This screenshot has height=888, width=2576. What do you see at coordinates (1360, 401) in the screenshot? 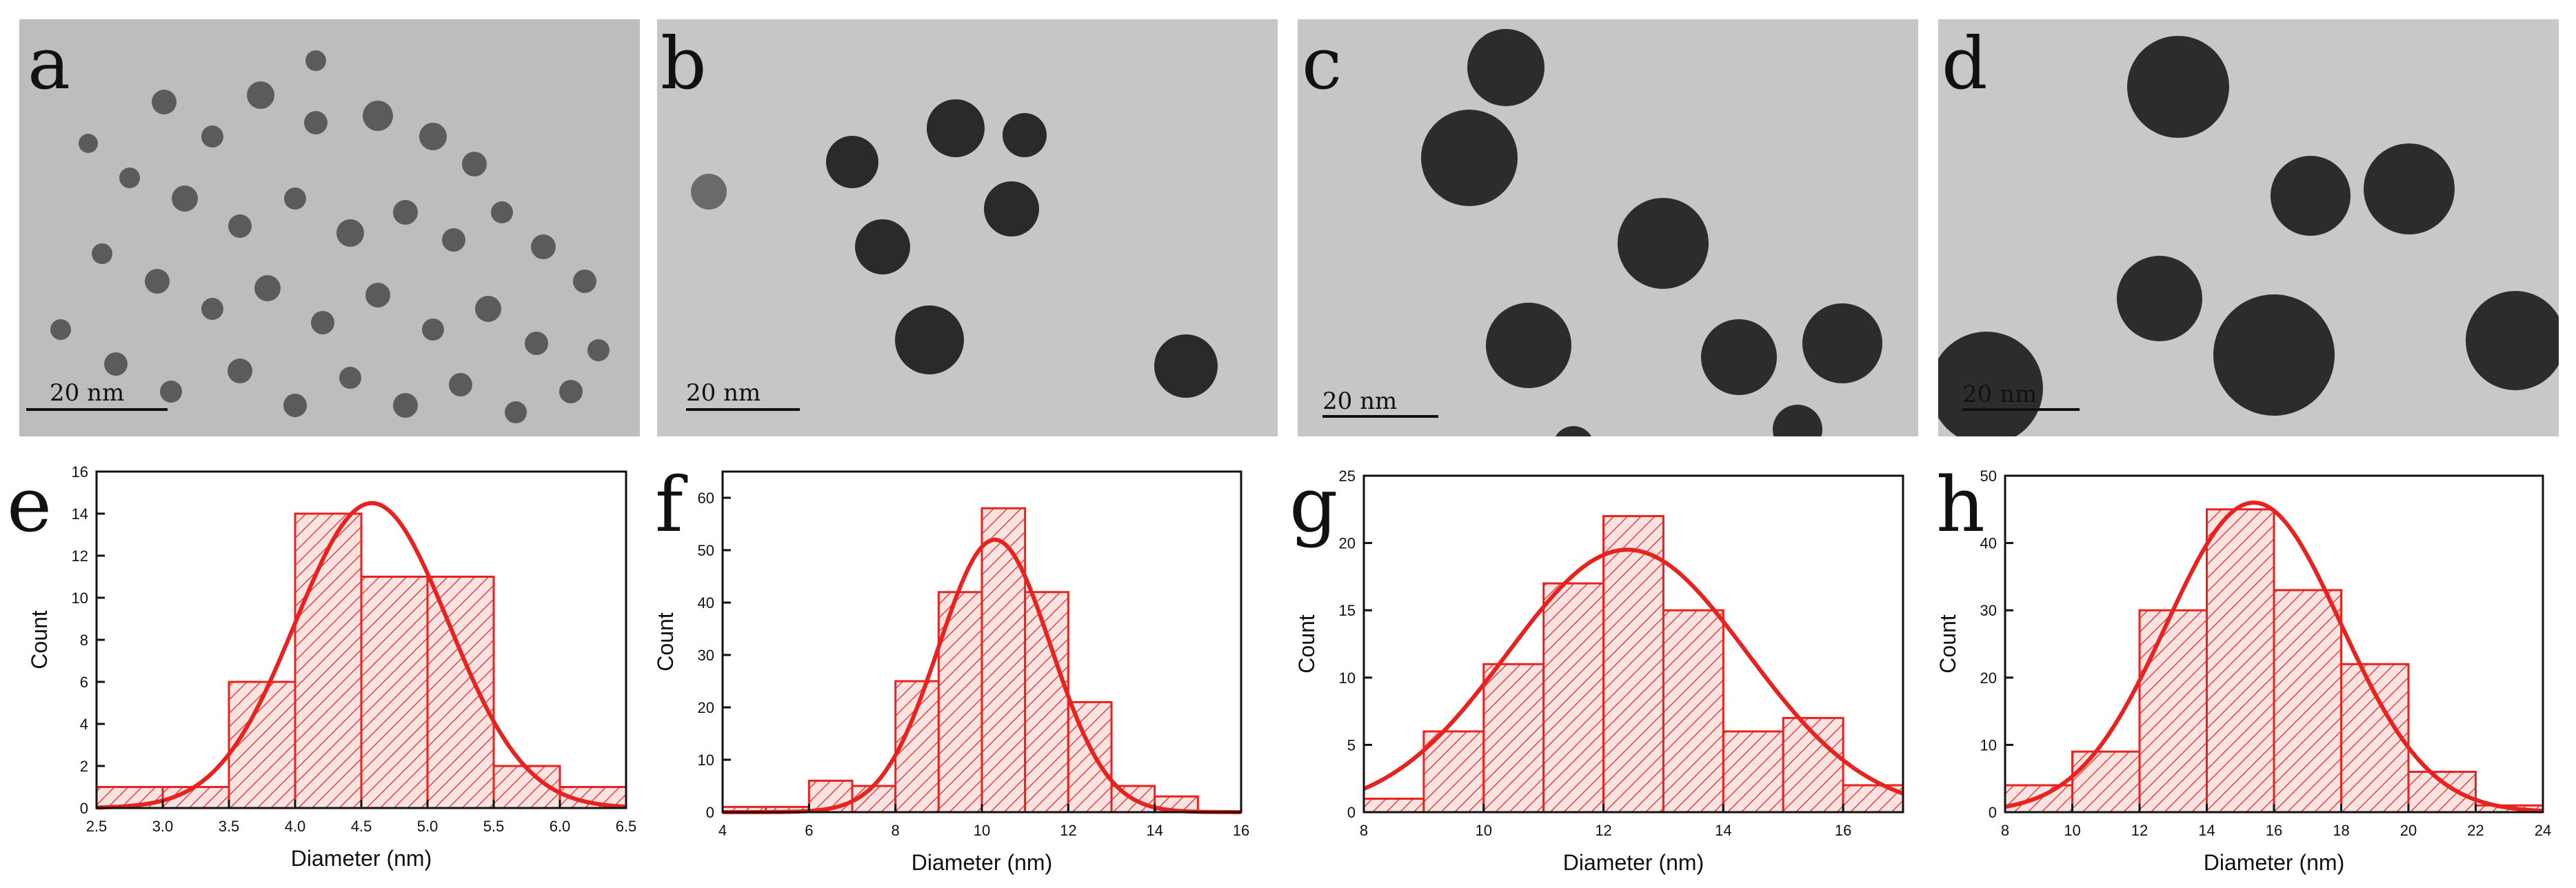
I see `scale-label-c: 20 nm` at bounding box center [1360, 401].